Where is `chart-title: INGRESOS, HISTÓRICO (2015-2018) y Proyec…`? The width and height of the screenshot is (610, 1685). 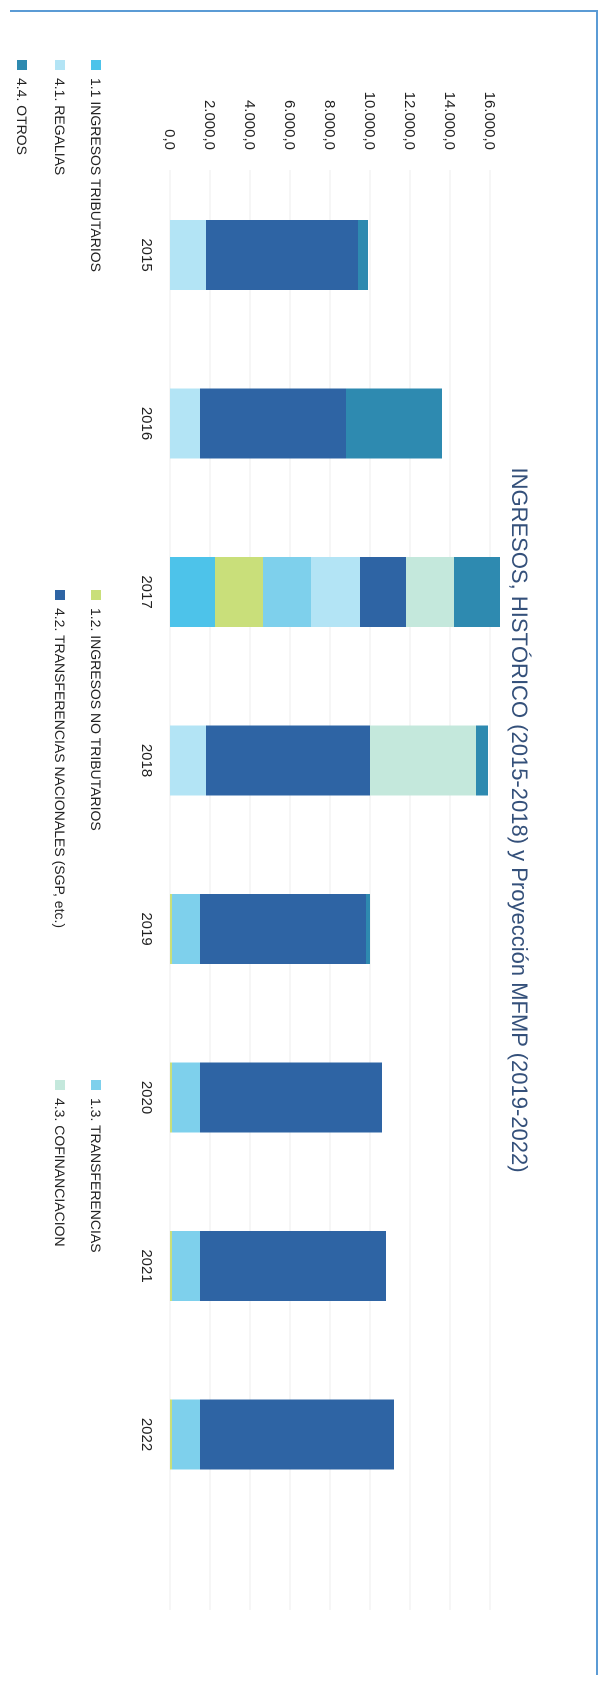
chart-title: INGRESOS, HISTÓRICO (2015-2018) y Proyec… is located at coordinates (519, 819).